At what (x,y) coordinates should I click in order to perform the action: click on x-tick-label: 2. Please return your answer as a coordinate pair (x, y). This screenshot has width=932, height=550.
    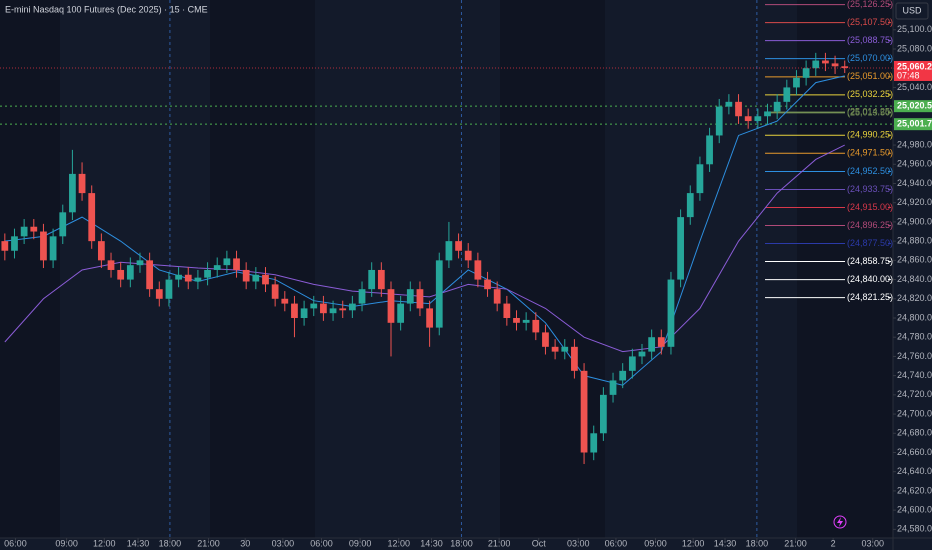
    Looking at the image, I should click on (833, 543).